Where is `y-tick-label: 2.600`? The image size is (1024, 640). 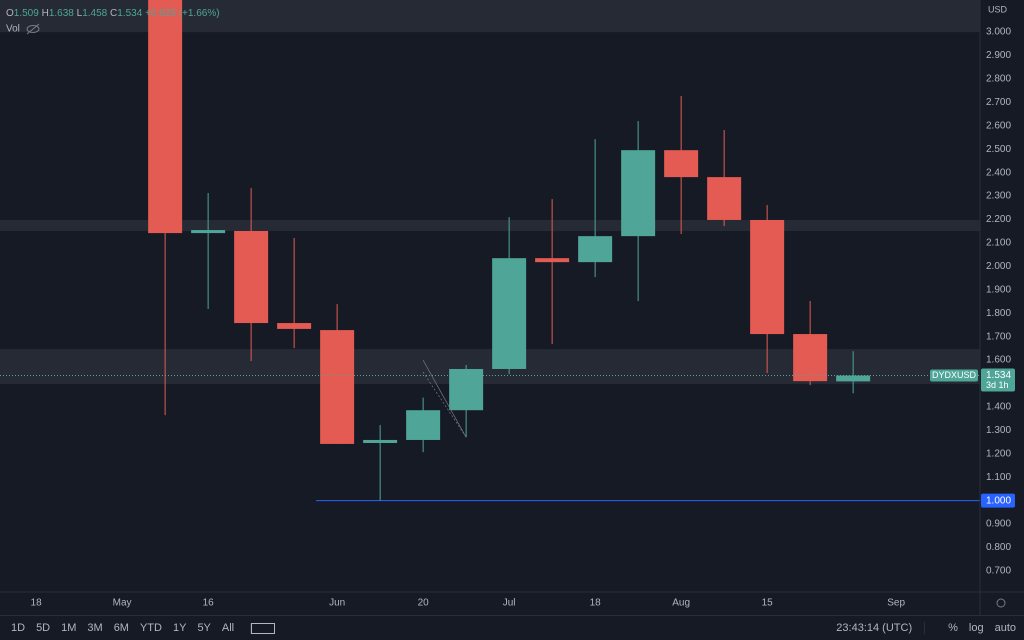
y-tick-label: 2.600 is located at coordinates (998, 125).